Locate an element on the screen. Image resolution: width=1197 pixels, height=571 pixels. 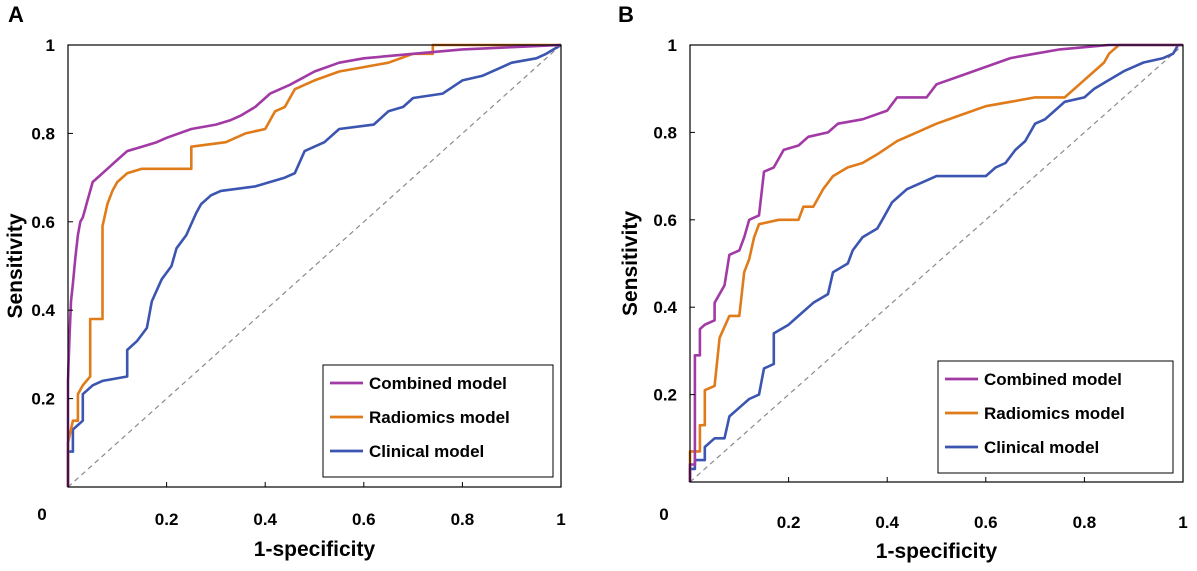
panel-letter: B is located at coordinates (626, 14).